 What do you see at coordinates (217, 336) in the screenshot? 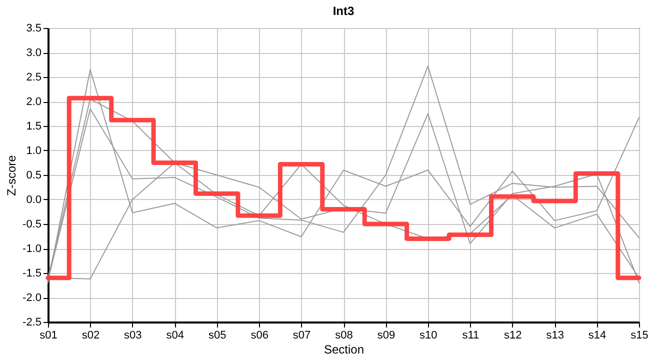
I see `x-tick-label: s05` at bounding box center [217, 336].